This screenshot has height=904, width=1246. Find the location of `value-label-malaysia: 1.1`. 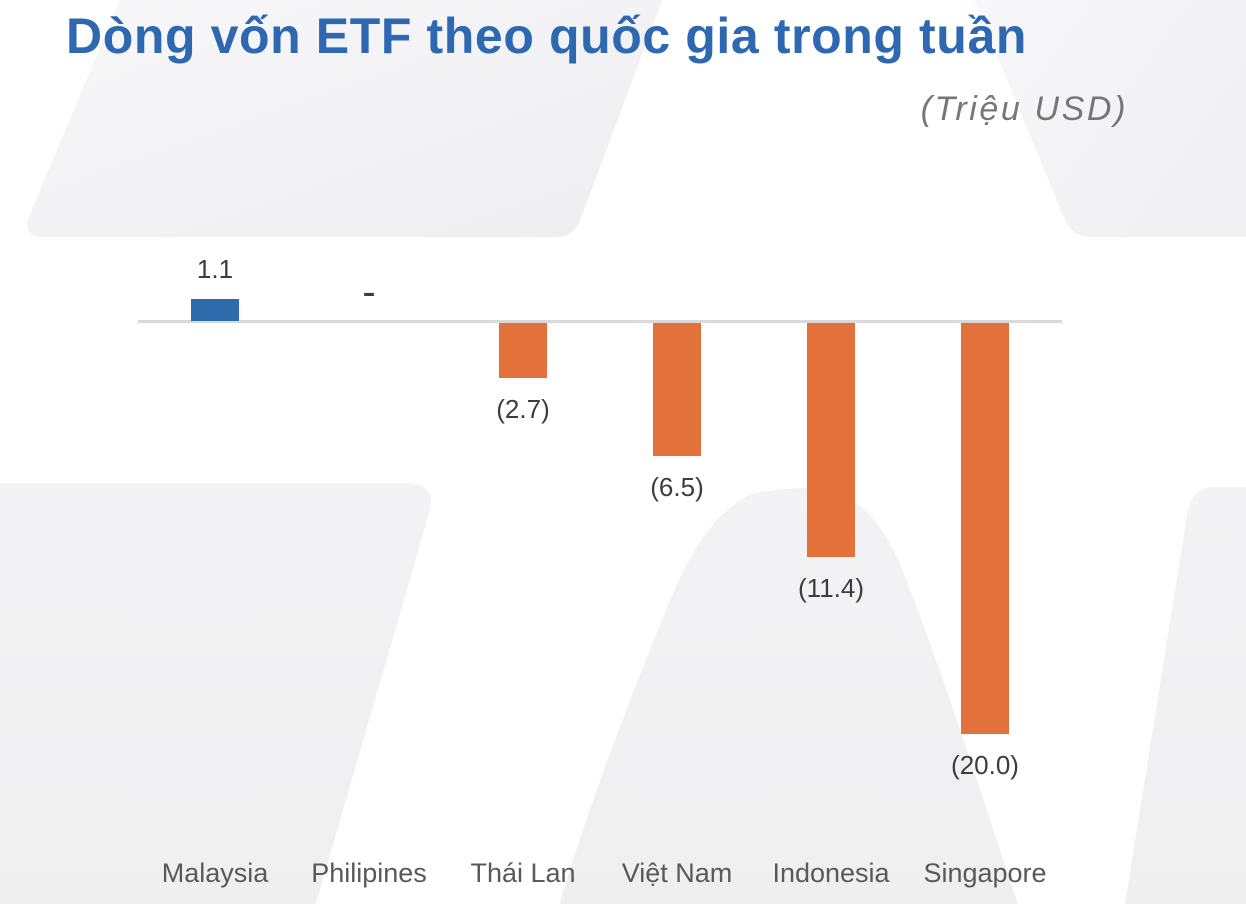

value-label-malaysia: 1.1 is located at coordinates (215, 268).